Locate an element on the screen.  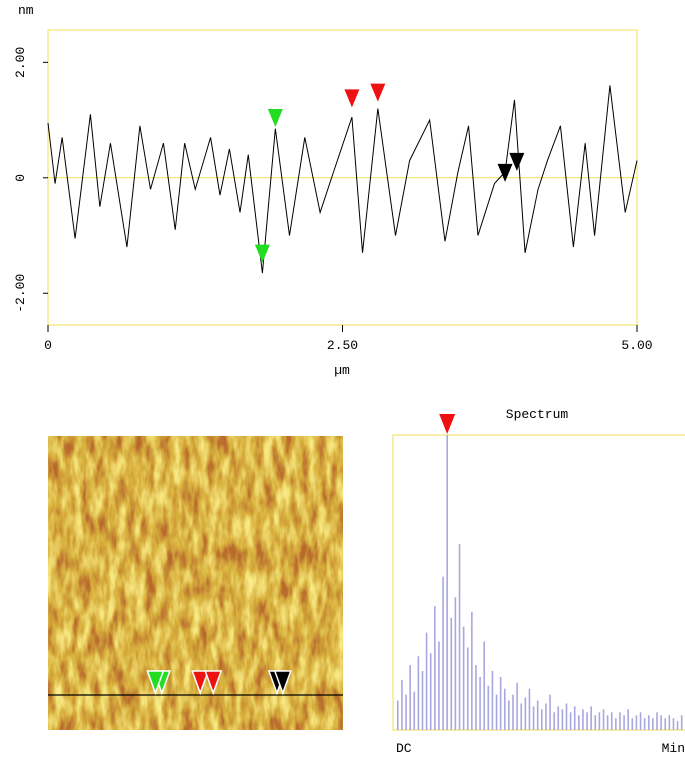
y-tick-label: 2.00 is located at coordinates (20, 62).